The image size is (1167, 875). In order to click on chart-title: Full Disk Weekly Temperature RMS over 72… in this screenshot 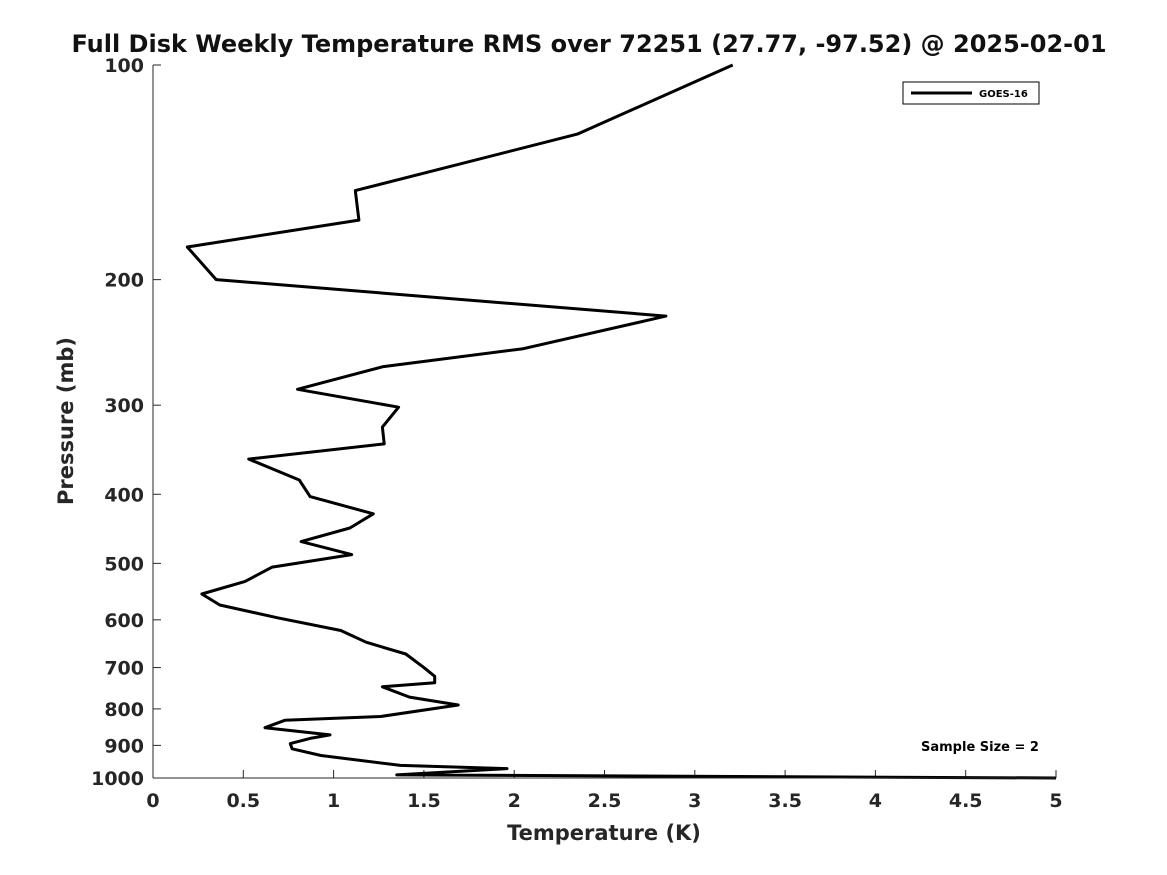, I will do `click(588, 44)`.